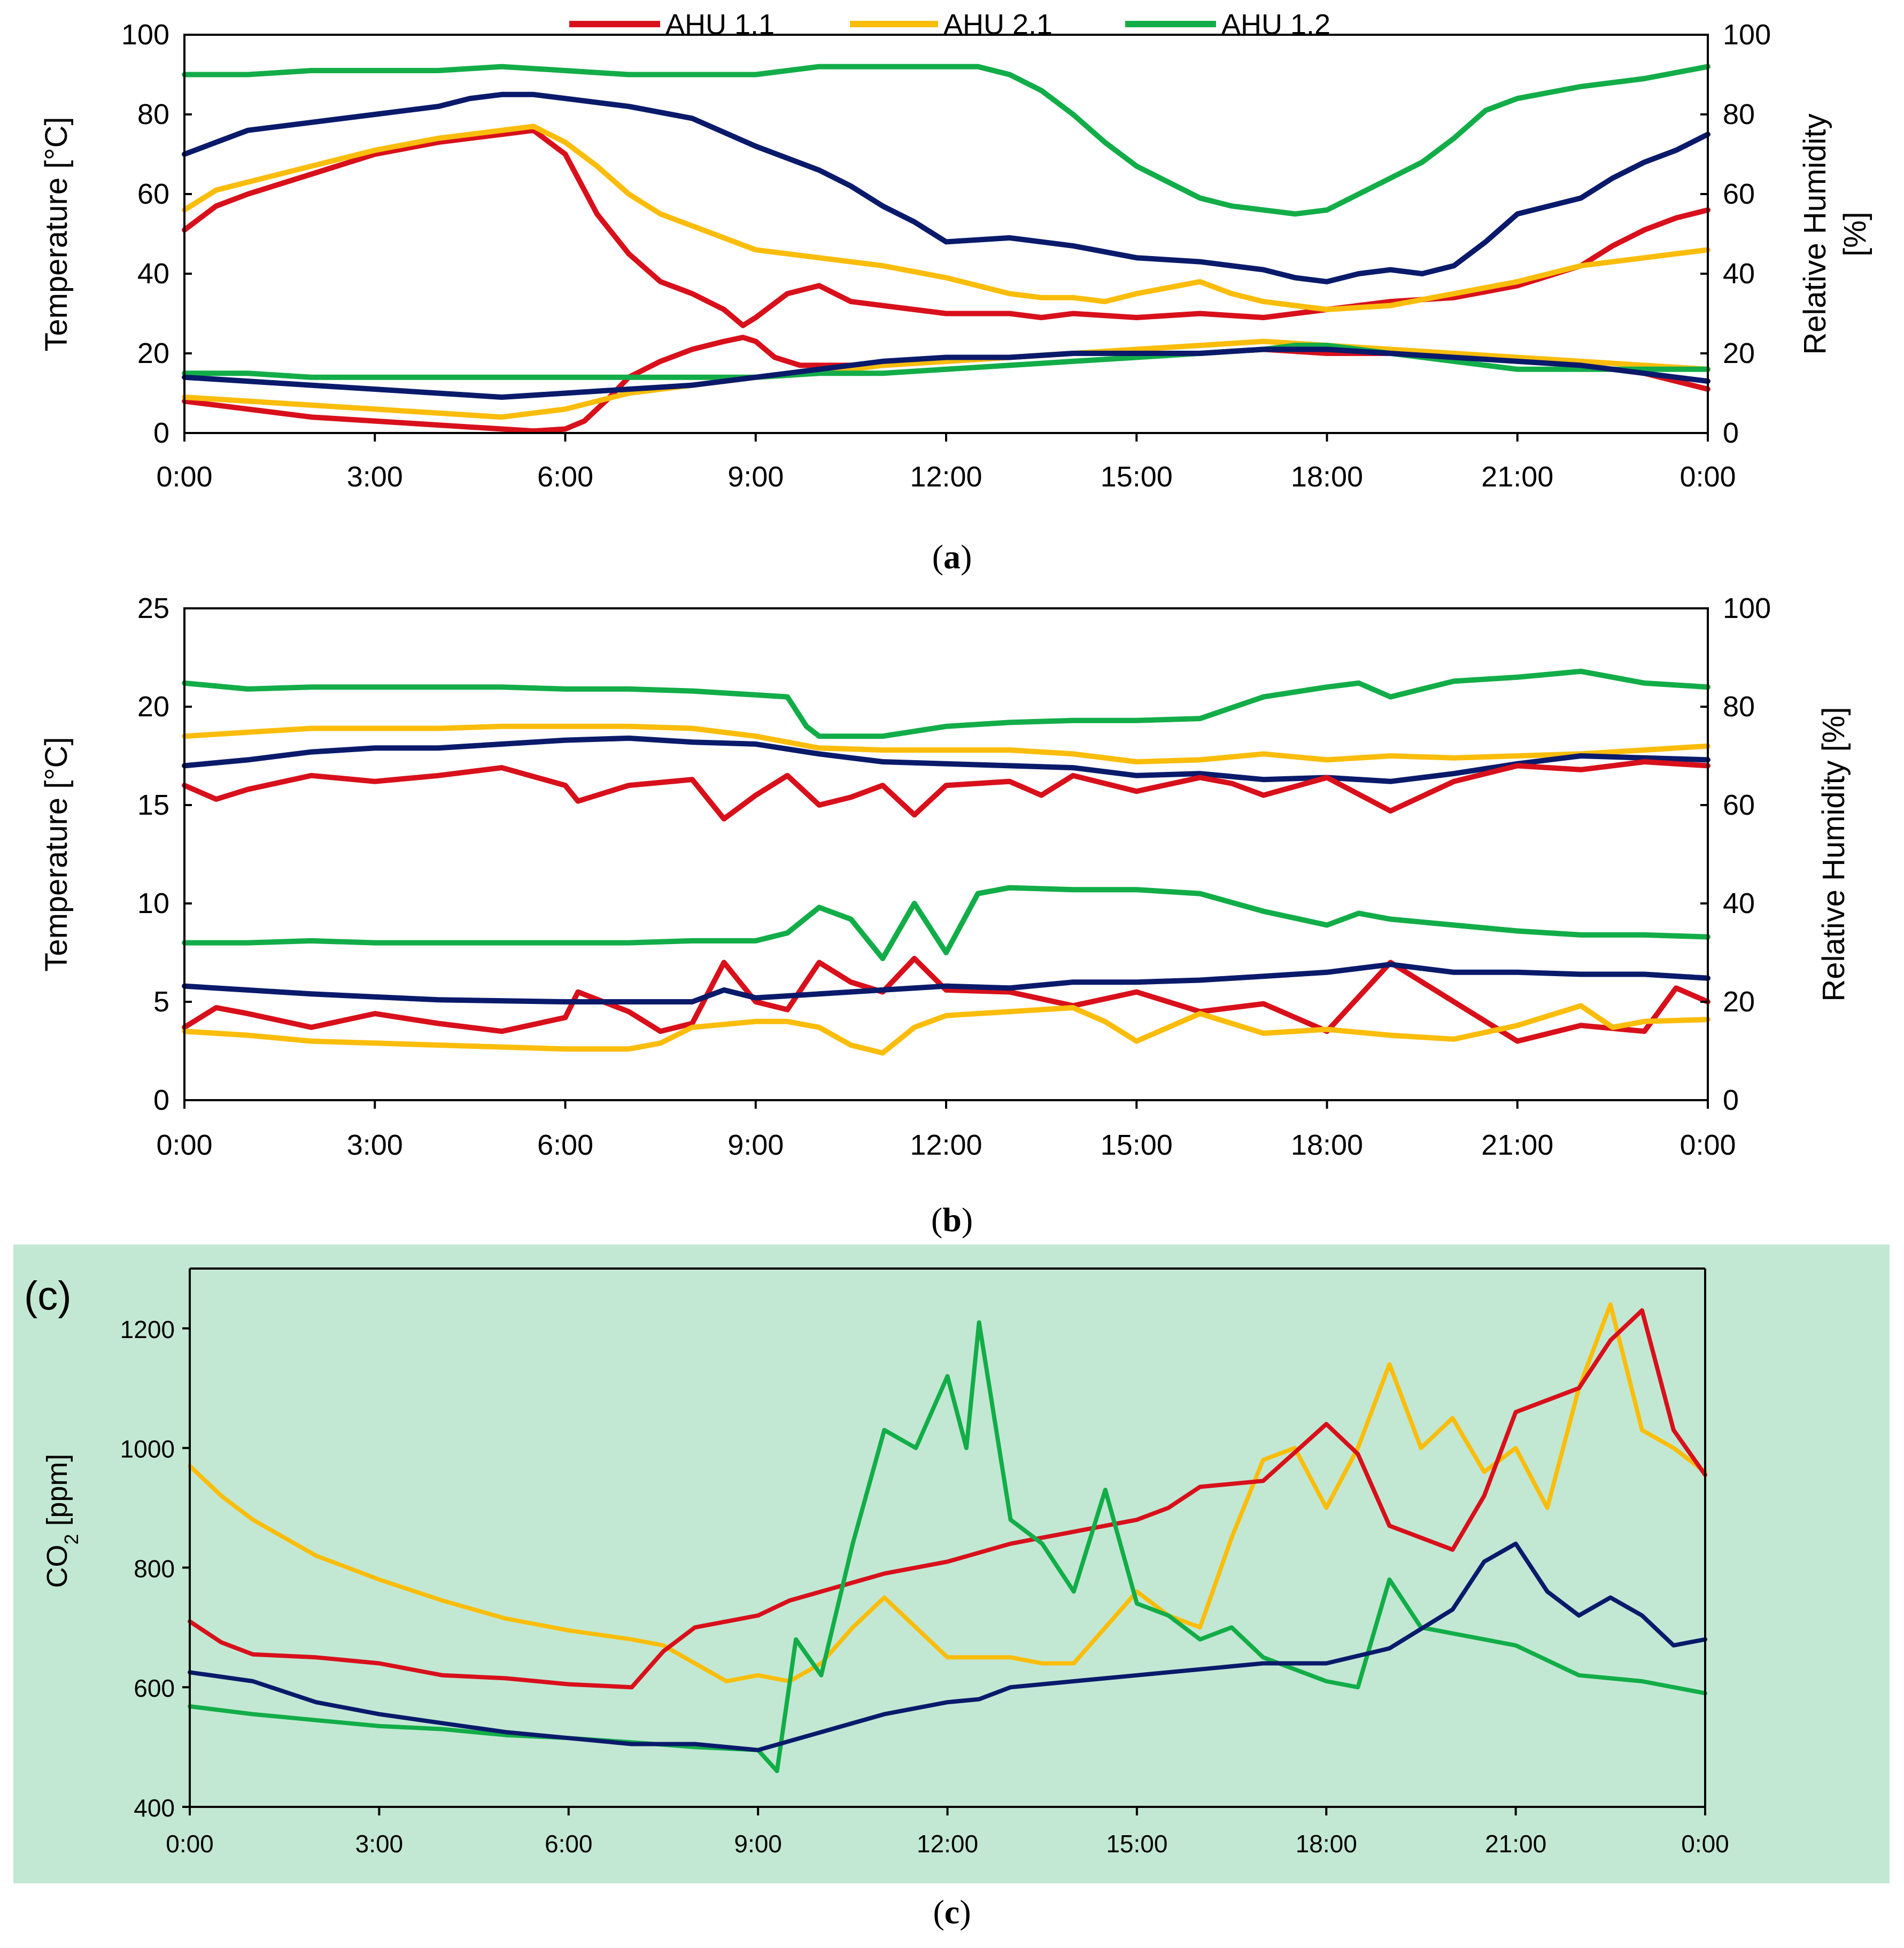  What do you see at coordinates (48, 1296) in the screenshot?
I see `panel-c-inset-label: (c)` at bounding box center [48, 1296].